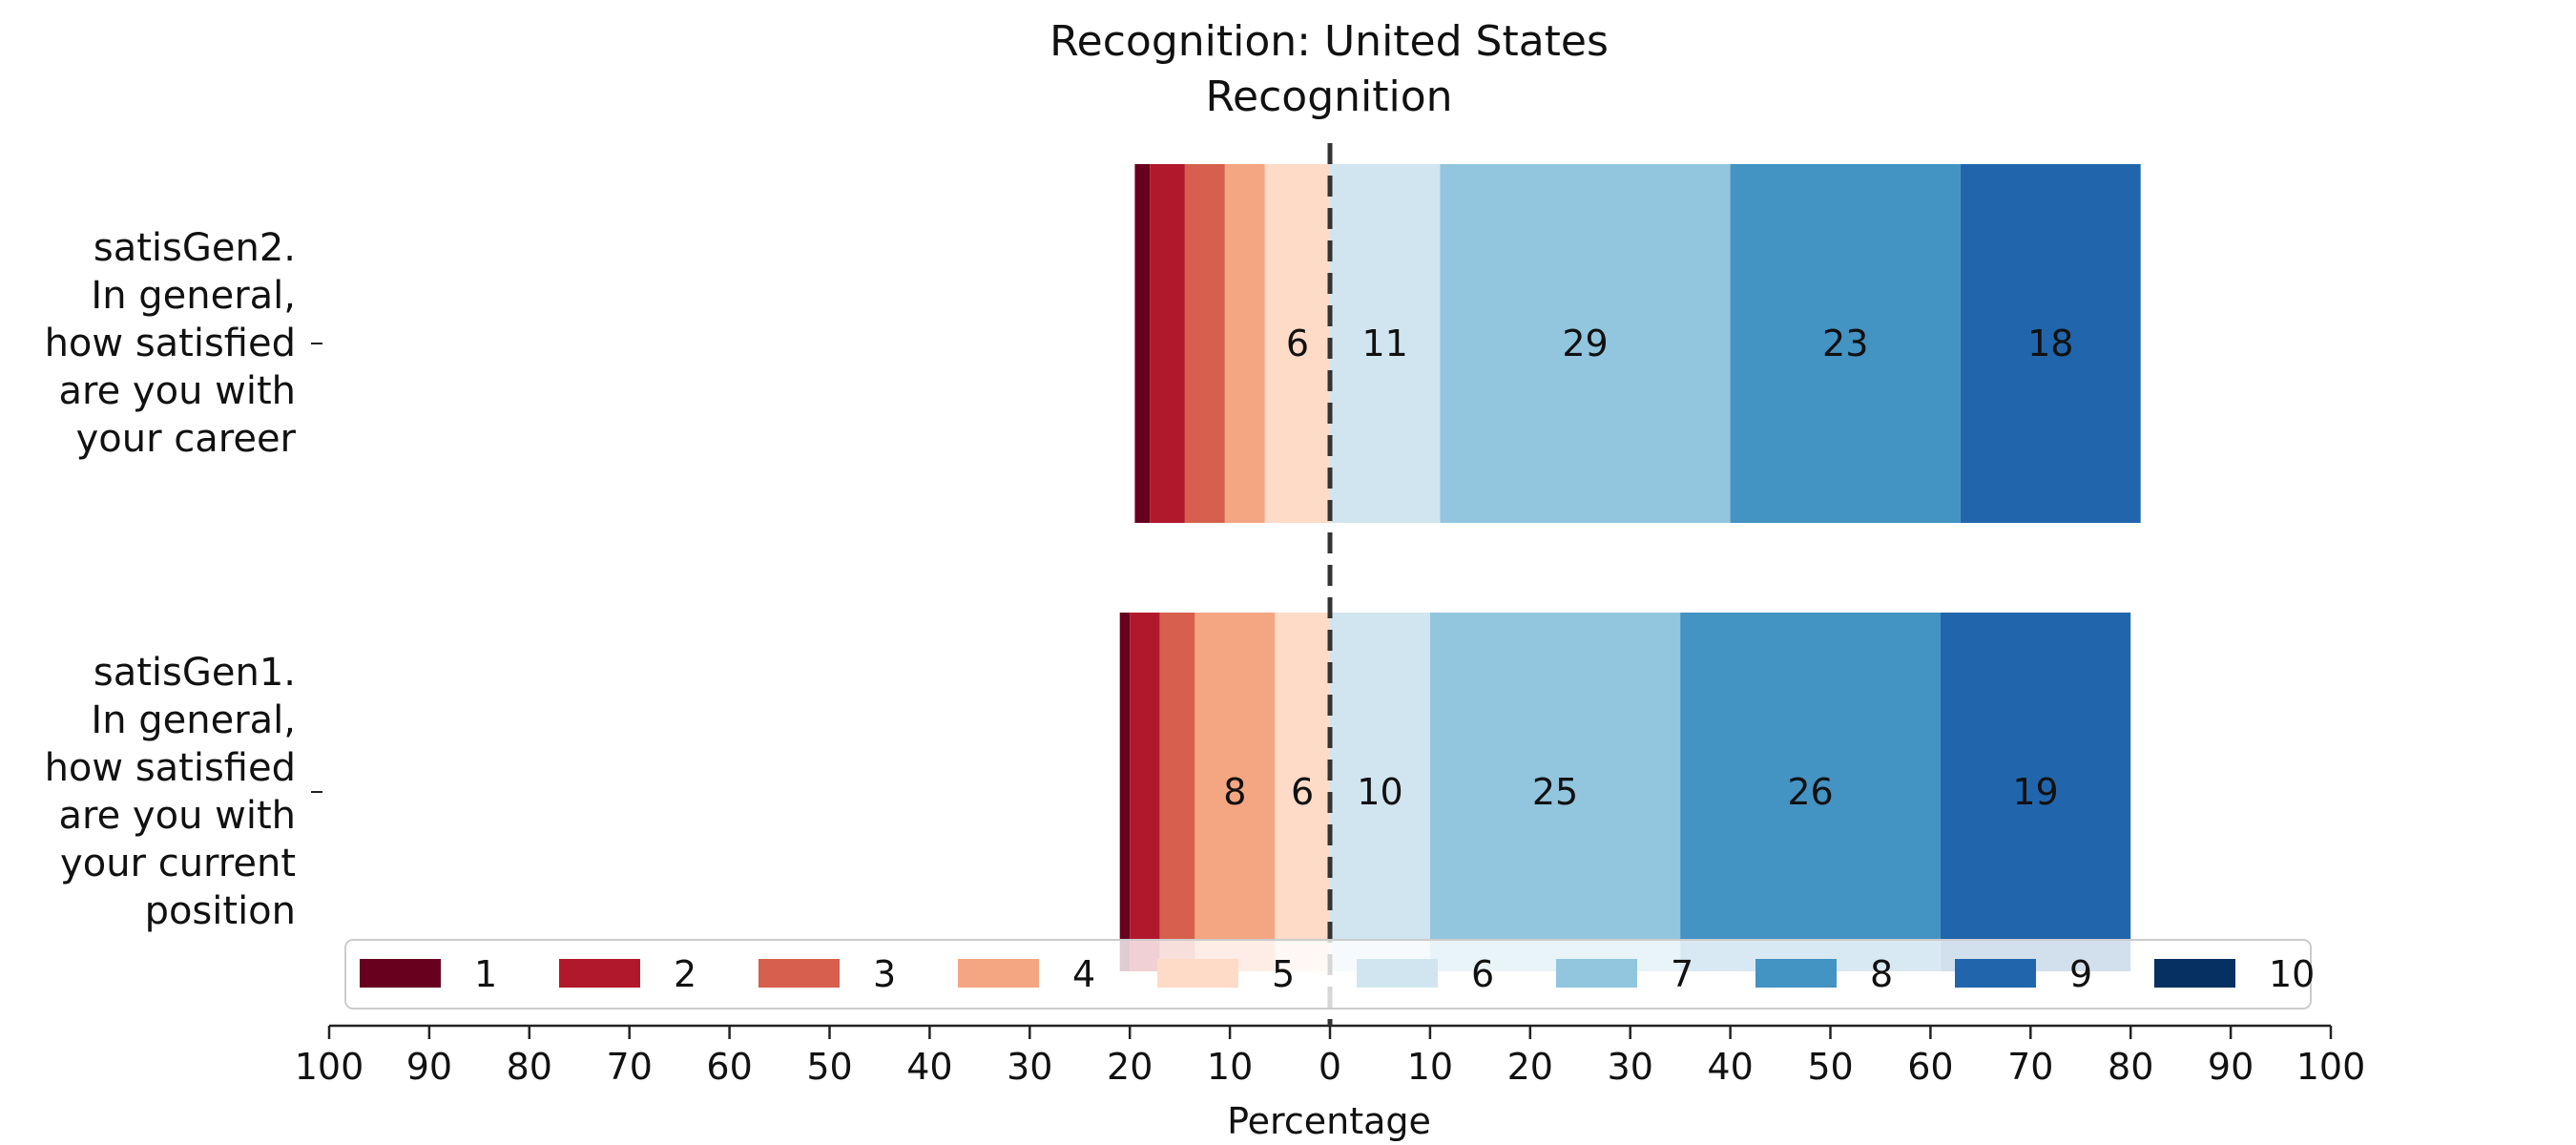 The height and width of the screenshot is (1145, 2576). I want to click on chart-title: Recognition: United States, so click(1329, 41).